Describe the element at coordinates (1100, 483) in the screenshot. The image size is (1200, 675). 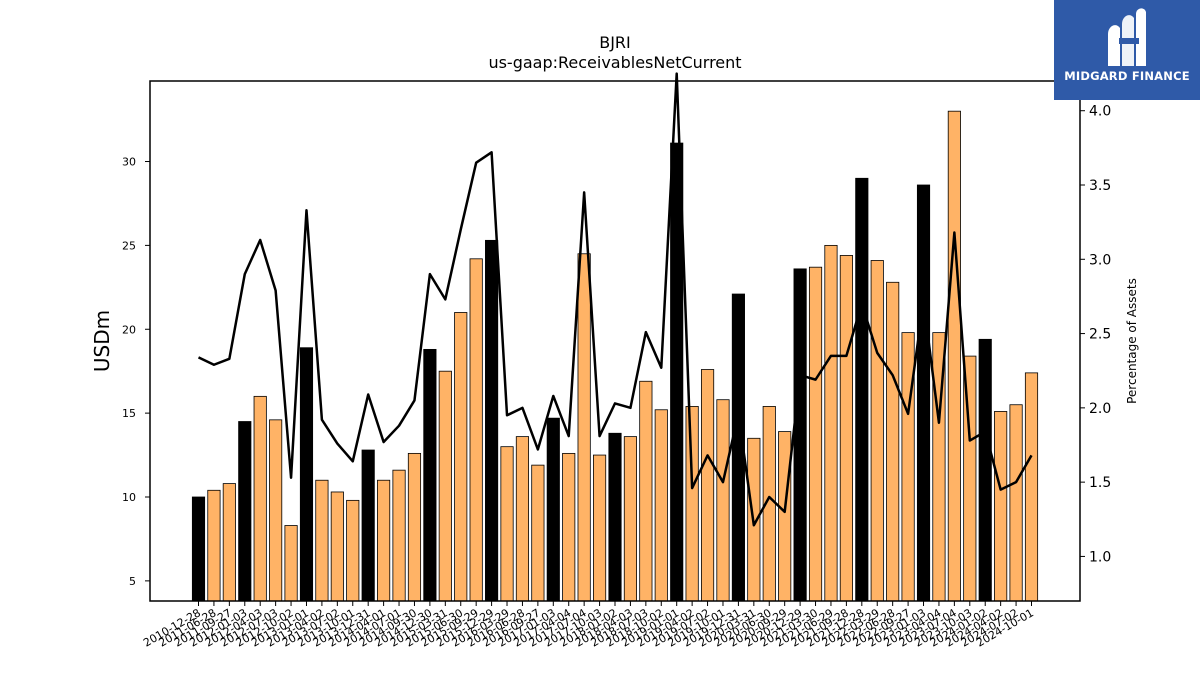
I see `y2-tick-label: 1.5` at that location.